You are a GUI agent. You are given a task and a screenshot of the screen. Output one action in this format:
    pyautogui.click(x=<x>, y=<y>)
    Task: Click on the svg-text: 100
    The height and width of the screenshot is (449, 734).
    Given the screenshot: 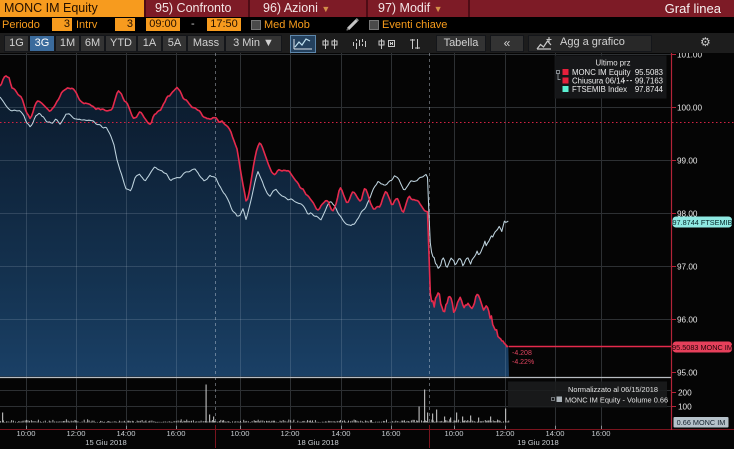 What is the action you would take?
    pyautogui.click(x=685, y=406)
    